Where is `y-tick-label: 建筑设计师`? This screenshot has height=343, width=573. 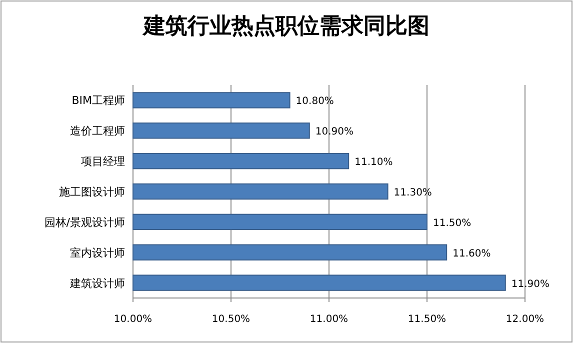 y-tick-label: 建筑设计师 is located at coordinates (97, 283).